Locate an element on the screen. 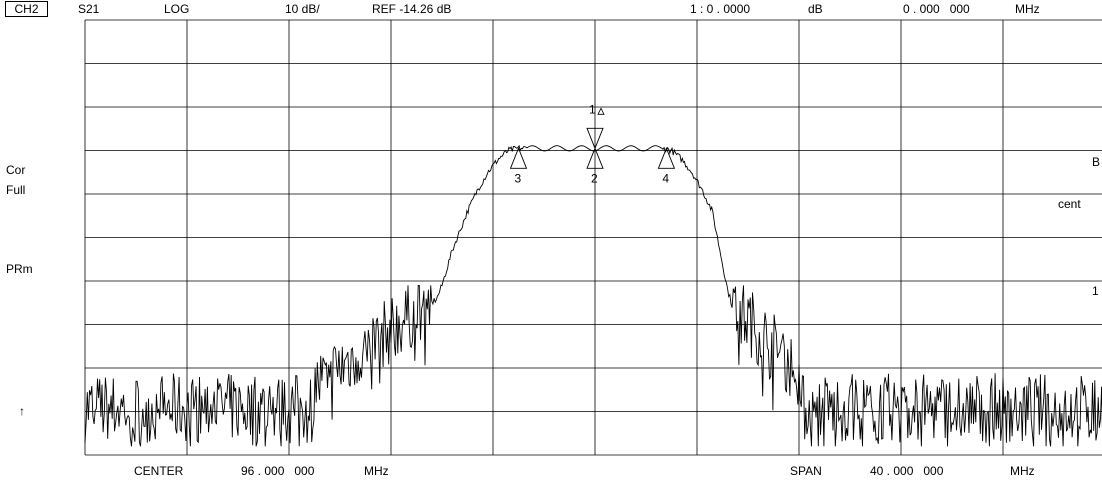  ref-label: REF -14.26 dB is located at coordinates (412, 9).